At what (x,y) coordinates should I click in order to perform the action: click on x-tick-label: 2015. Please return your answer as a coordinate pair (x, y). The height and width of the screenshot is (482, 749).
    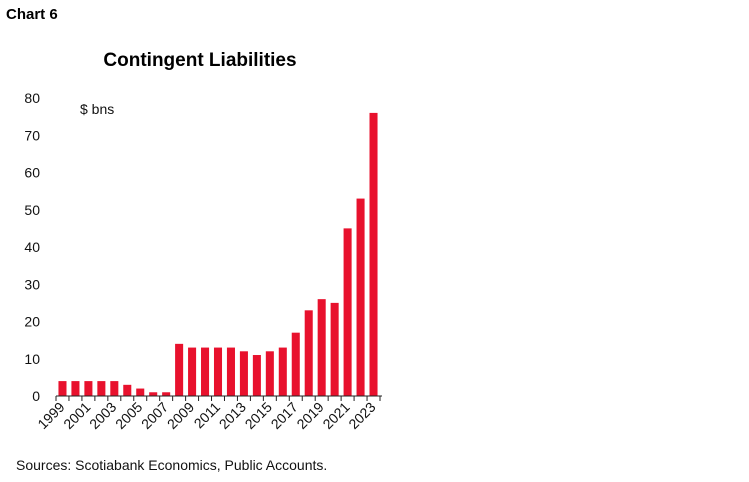
    Looking at the image, I should click on (258, 415).